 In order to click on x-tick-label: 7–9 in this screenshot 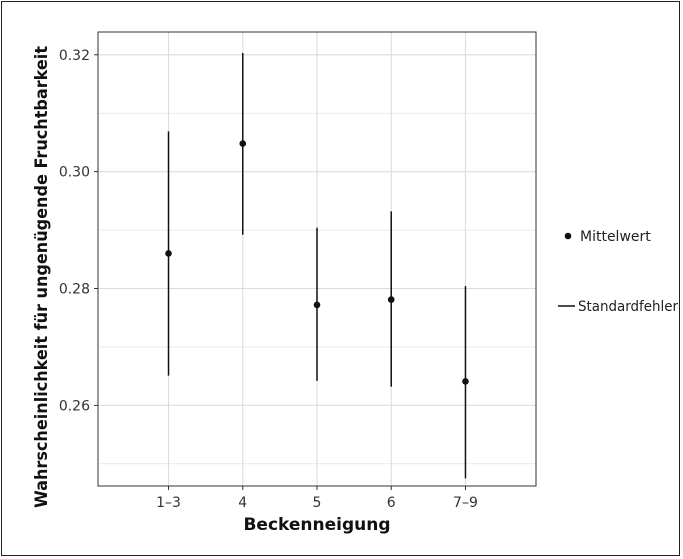, I will do `click(465, 503)`.